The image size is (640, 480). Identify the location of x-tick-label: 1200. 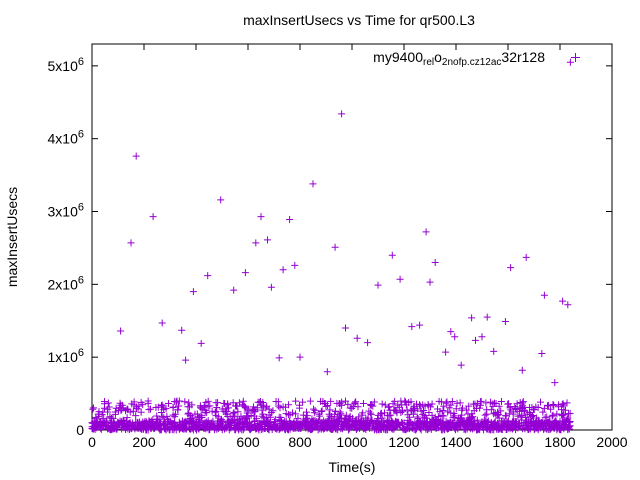
(403, 442).